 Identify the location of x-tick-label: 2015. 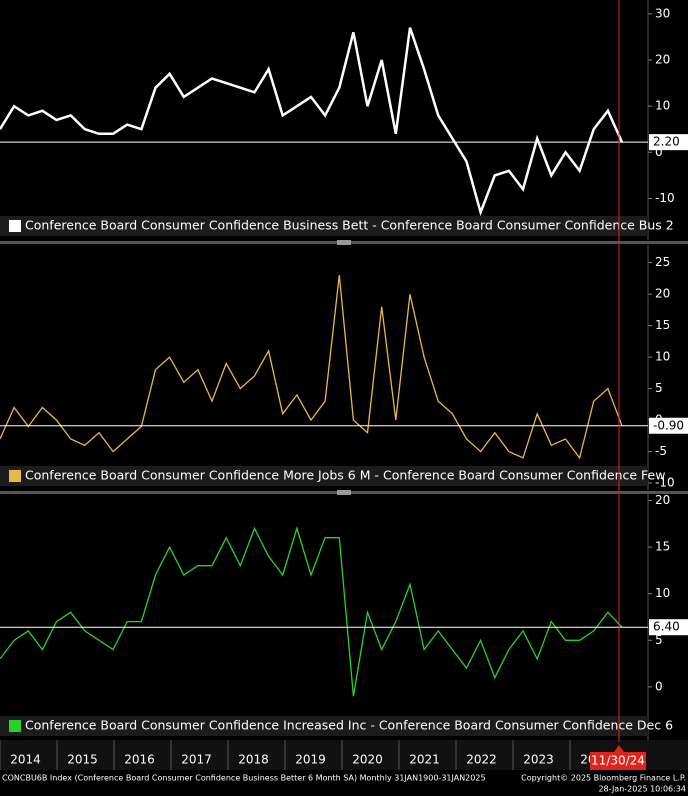
(82, 760).